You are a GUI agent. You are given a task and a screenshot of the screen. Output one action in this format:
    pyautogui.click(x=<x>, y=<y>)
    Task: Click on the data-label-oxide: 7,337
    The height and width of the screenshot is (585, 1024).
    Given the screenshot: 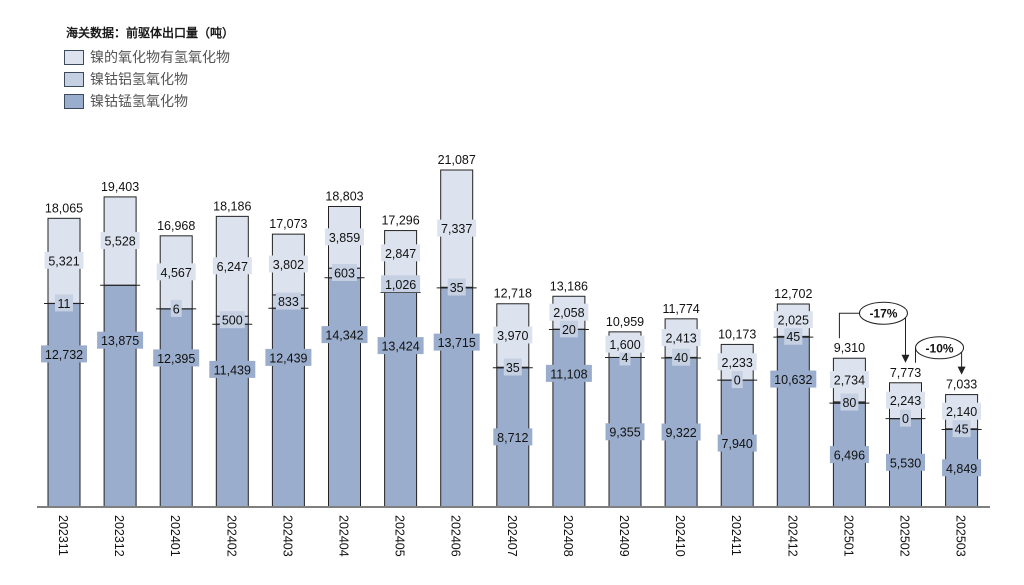 What is the action you would take?
    pyautogui.click(x=456, y=229)
    